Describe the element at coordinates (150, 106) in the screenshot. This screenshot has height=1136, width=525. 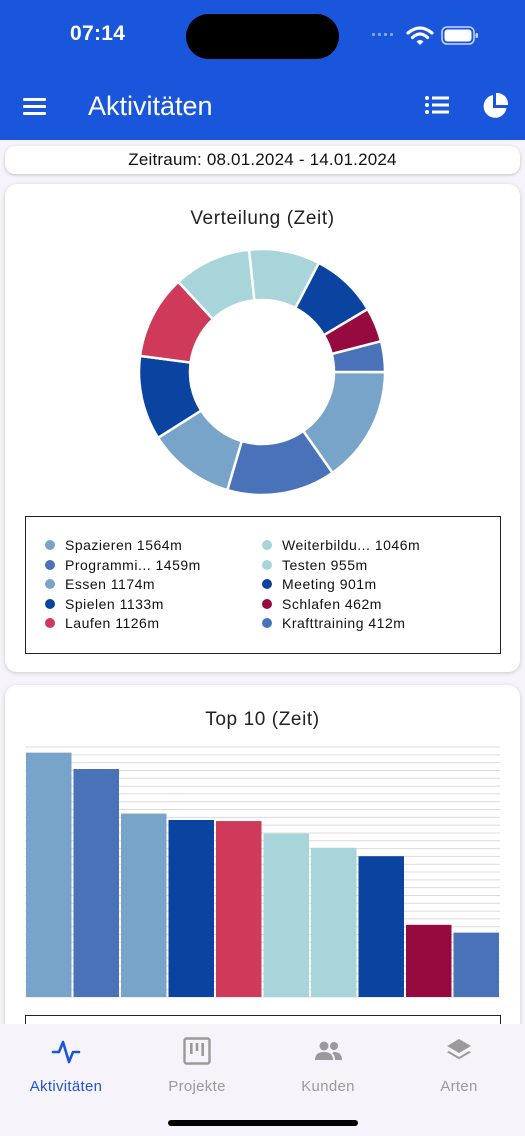
I see `page-title: Aktivitäten` at that location.